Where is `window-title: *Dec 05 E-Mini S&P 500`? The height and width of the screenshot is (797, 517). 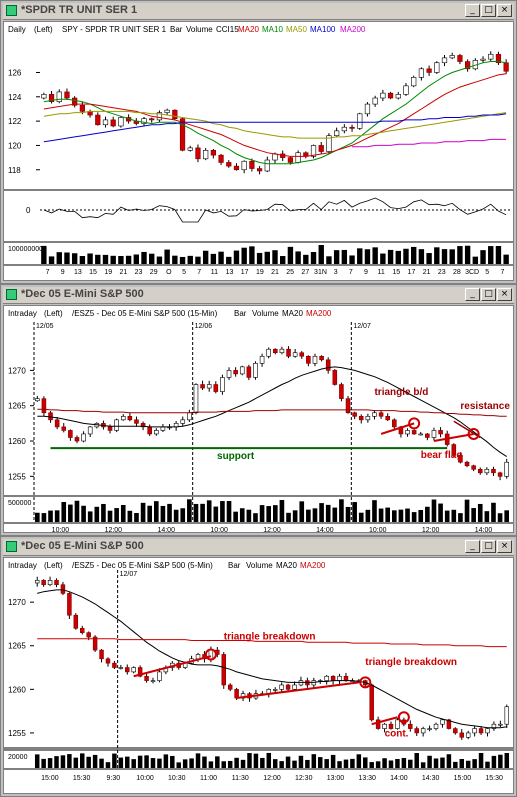
window-title: *Dec 05 E-Mini S&P 500 is located at coordinates (82, 546).